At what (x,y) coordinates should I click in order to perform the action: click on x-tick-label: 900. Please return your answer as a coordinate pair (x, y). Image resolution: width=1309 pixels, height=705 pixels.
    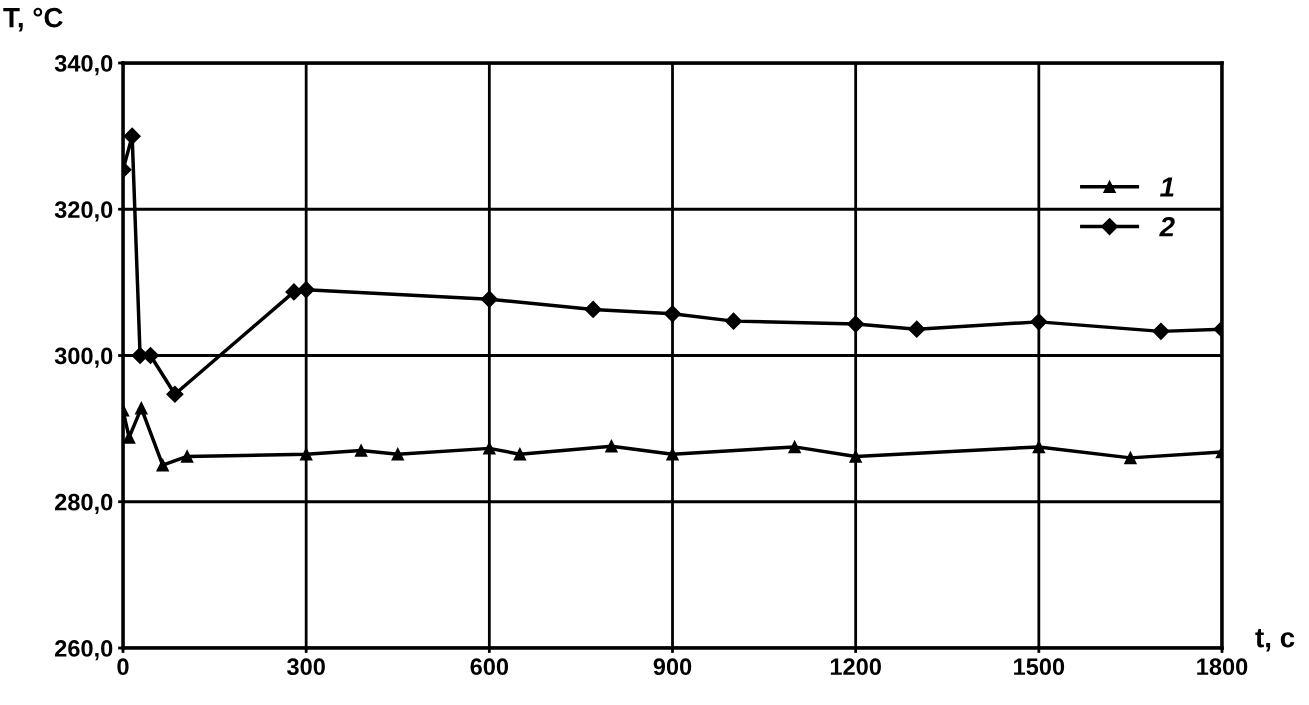
    Looking at the image, I should click on (672, 667).